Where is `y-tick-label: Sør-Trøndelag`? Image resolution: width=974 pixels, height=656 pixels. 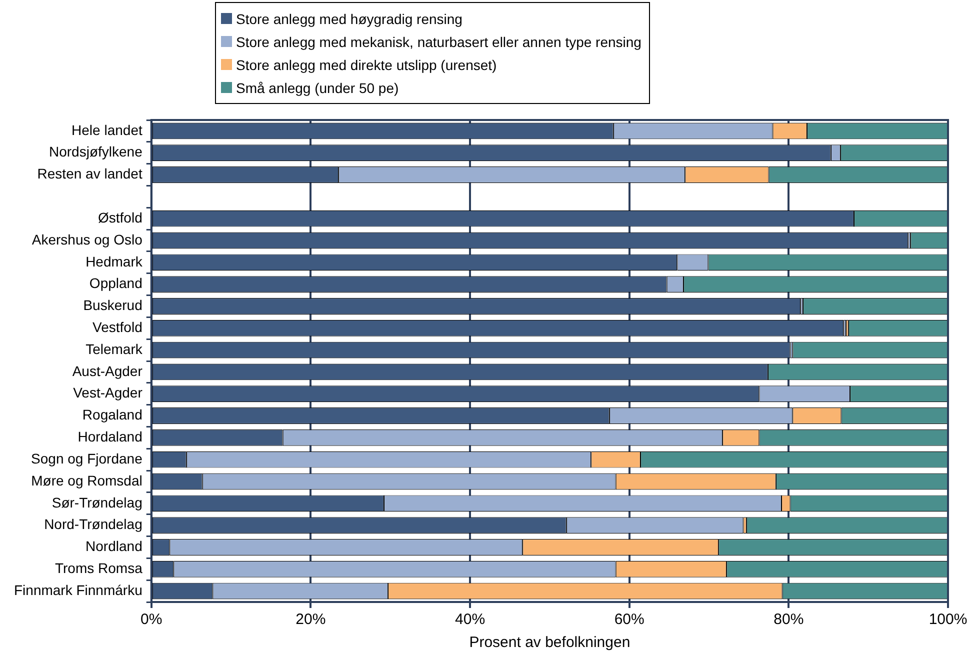 y-tick-label: Sør-Trøndelag is located at coordinates (97, 502).